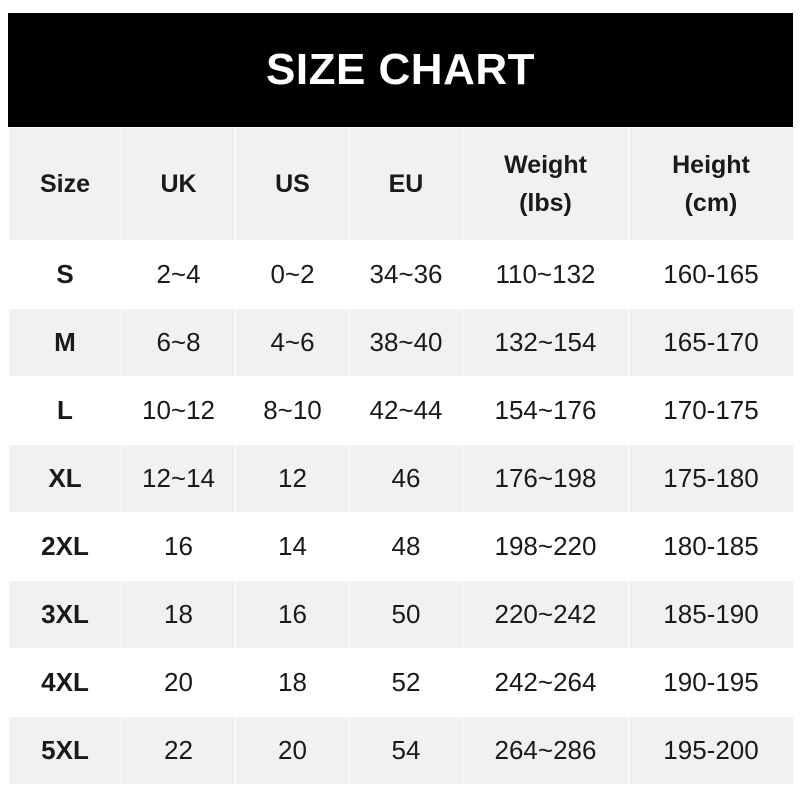 The height and width of the screenshot is (800, 800). I want to click on cell-uk: 18, so click(178, 614).